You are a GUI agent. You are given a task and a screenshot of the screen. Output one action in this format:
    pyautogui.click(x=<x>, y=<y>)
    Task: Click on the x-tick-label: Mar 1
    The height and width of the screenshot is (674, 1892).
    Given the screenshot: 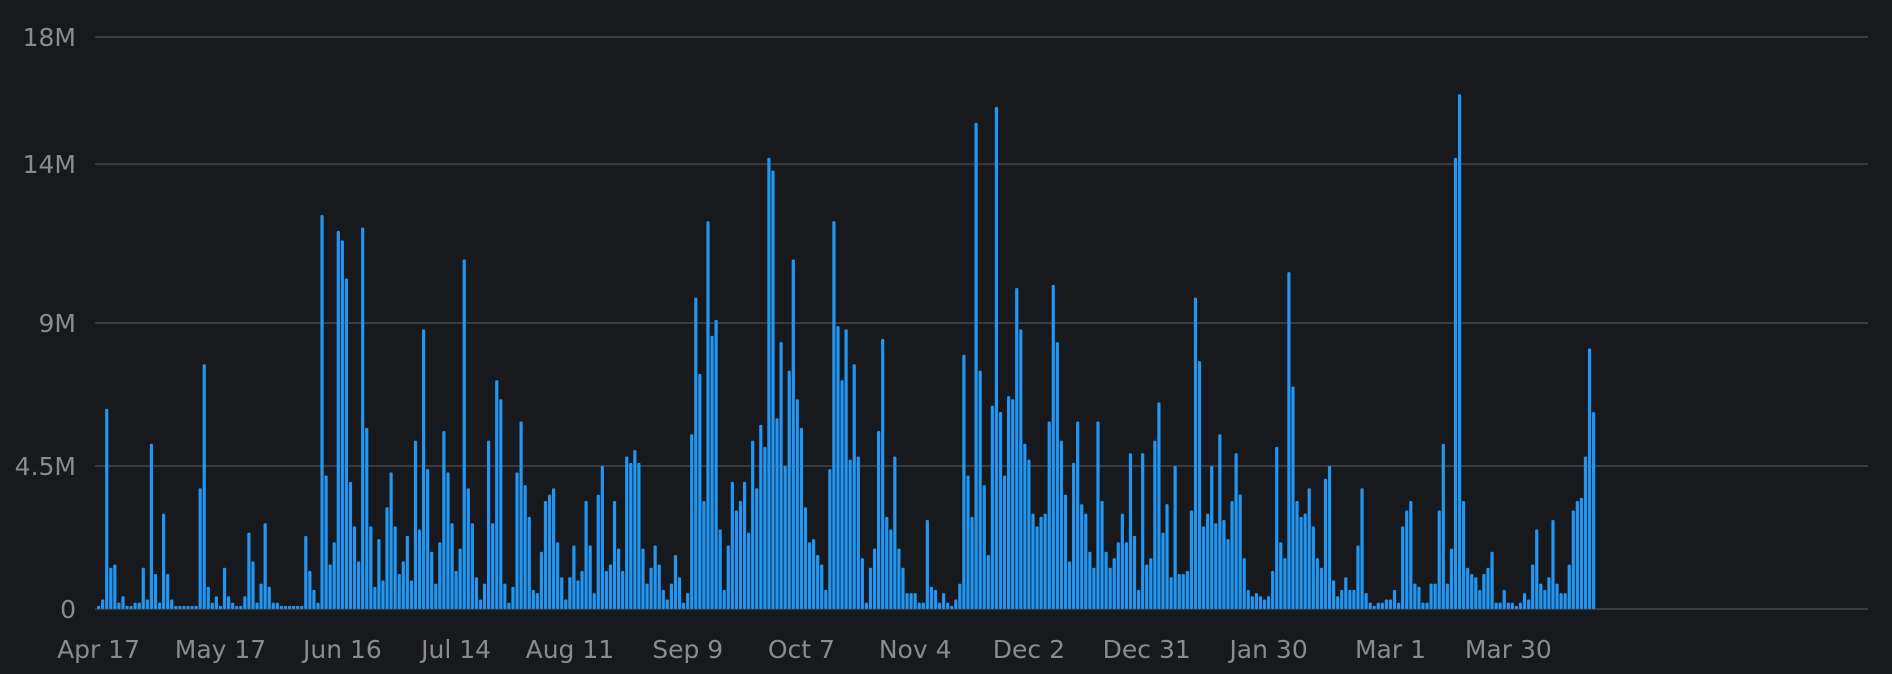 What is the action you would take?
    pyautogui.click(x=1390, y=649)
    